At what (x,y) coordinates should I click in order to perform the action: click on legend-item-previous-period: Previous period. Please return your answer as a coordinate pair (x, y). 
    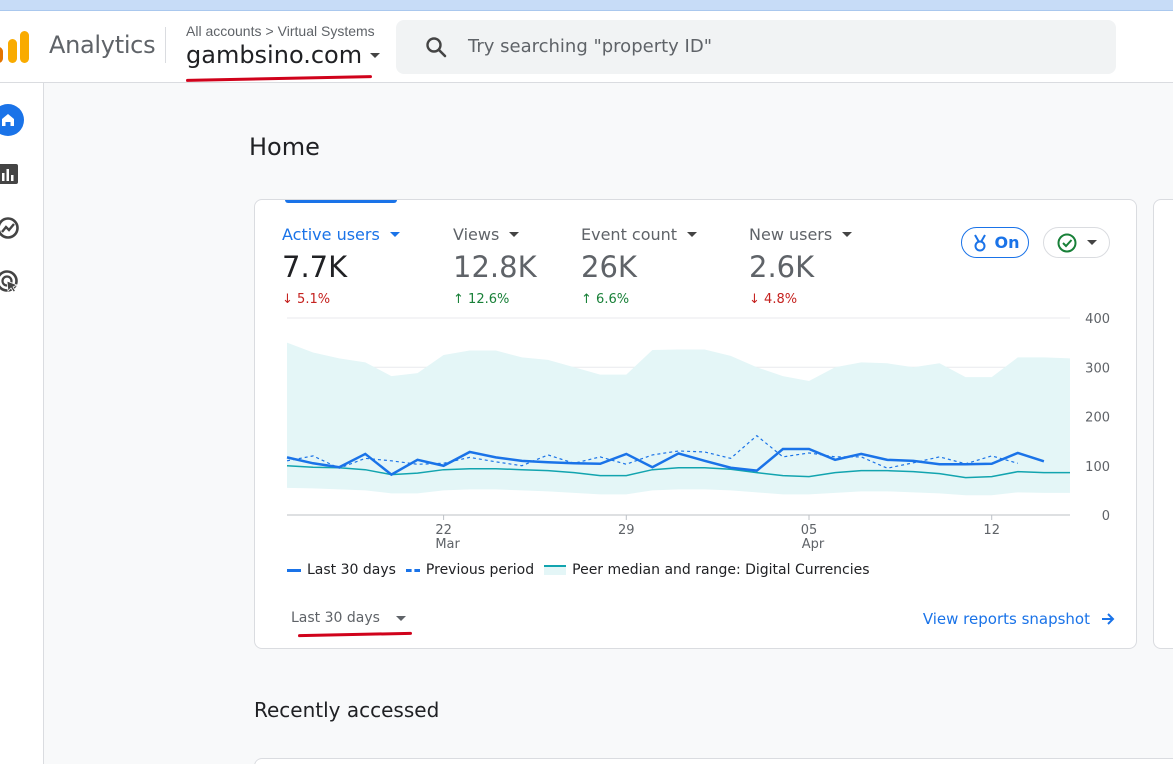
    Looking at the image, I should click on (470, 570).